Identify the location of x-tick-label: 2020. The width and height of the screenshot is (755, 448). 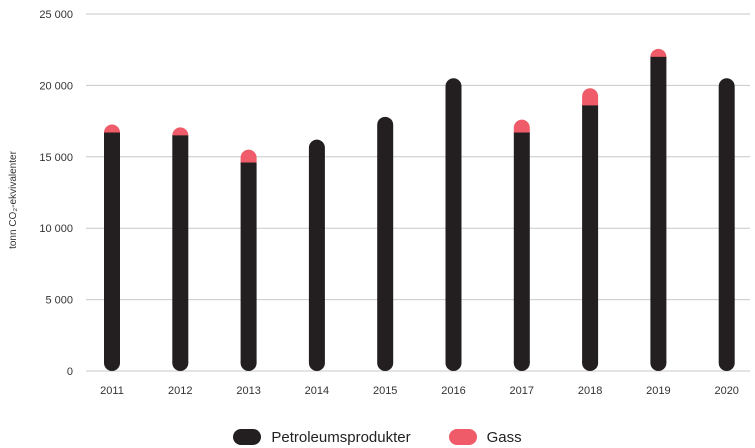
(726, 391).